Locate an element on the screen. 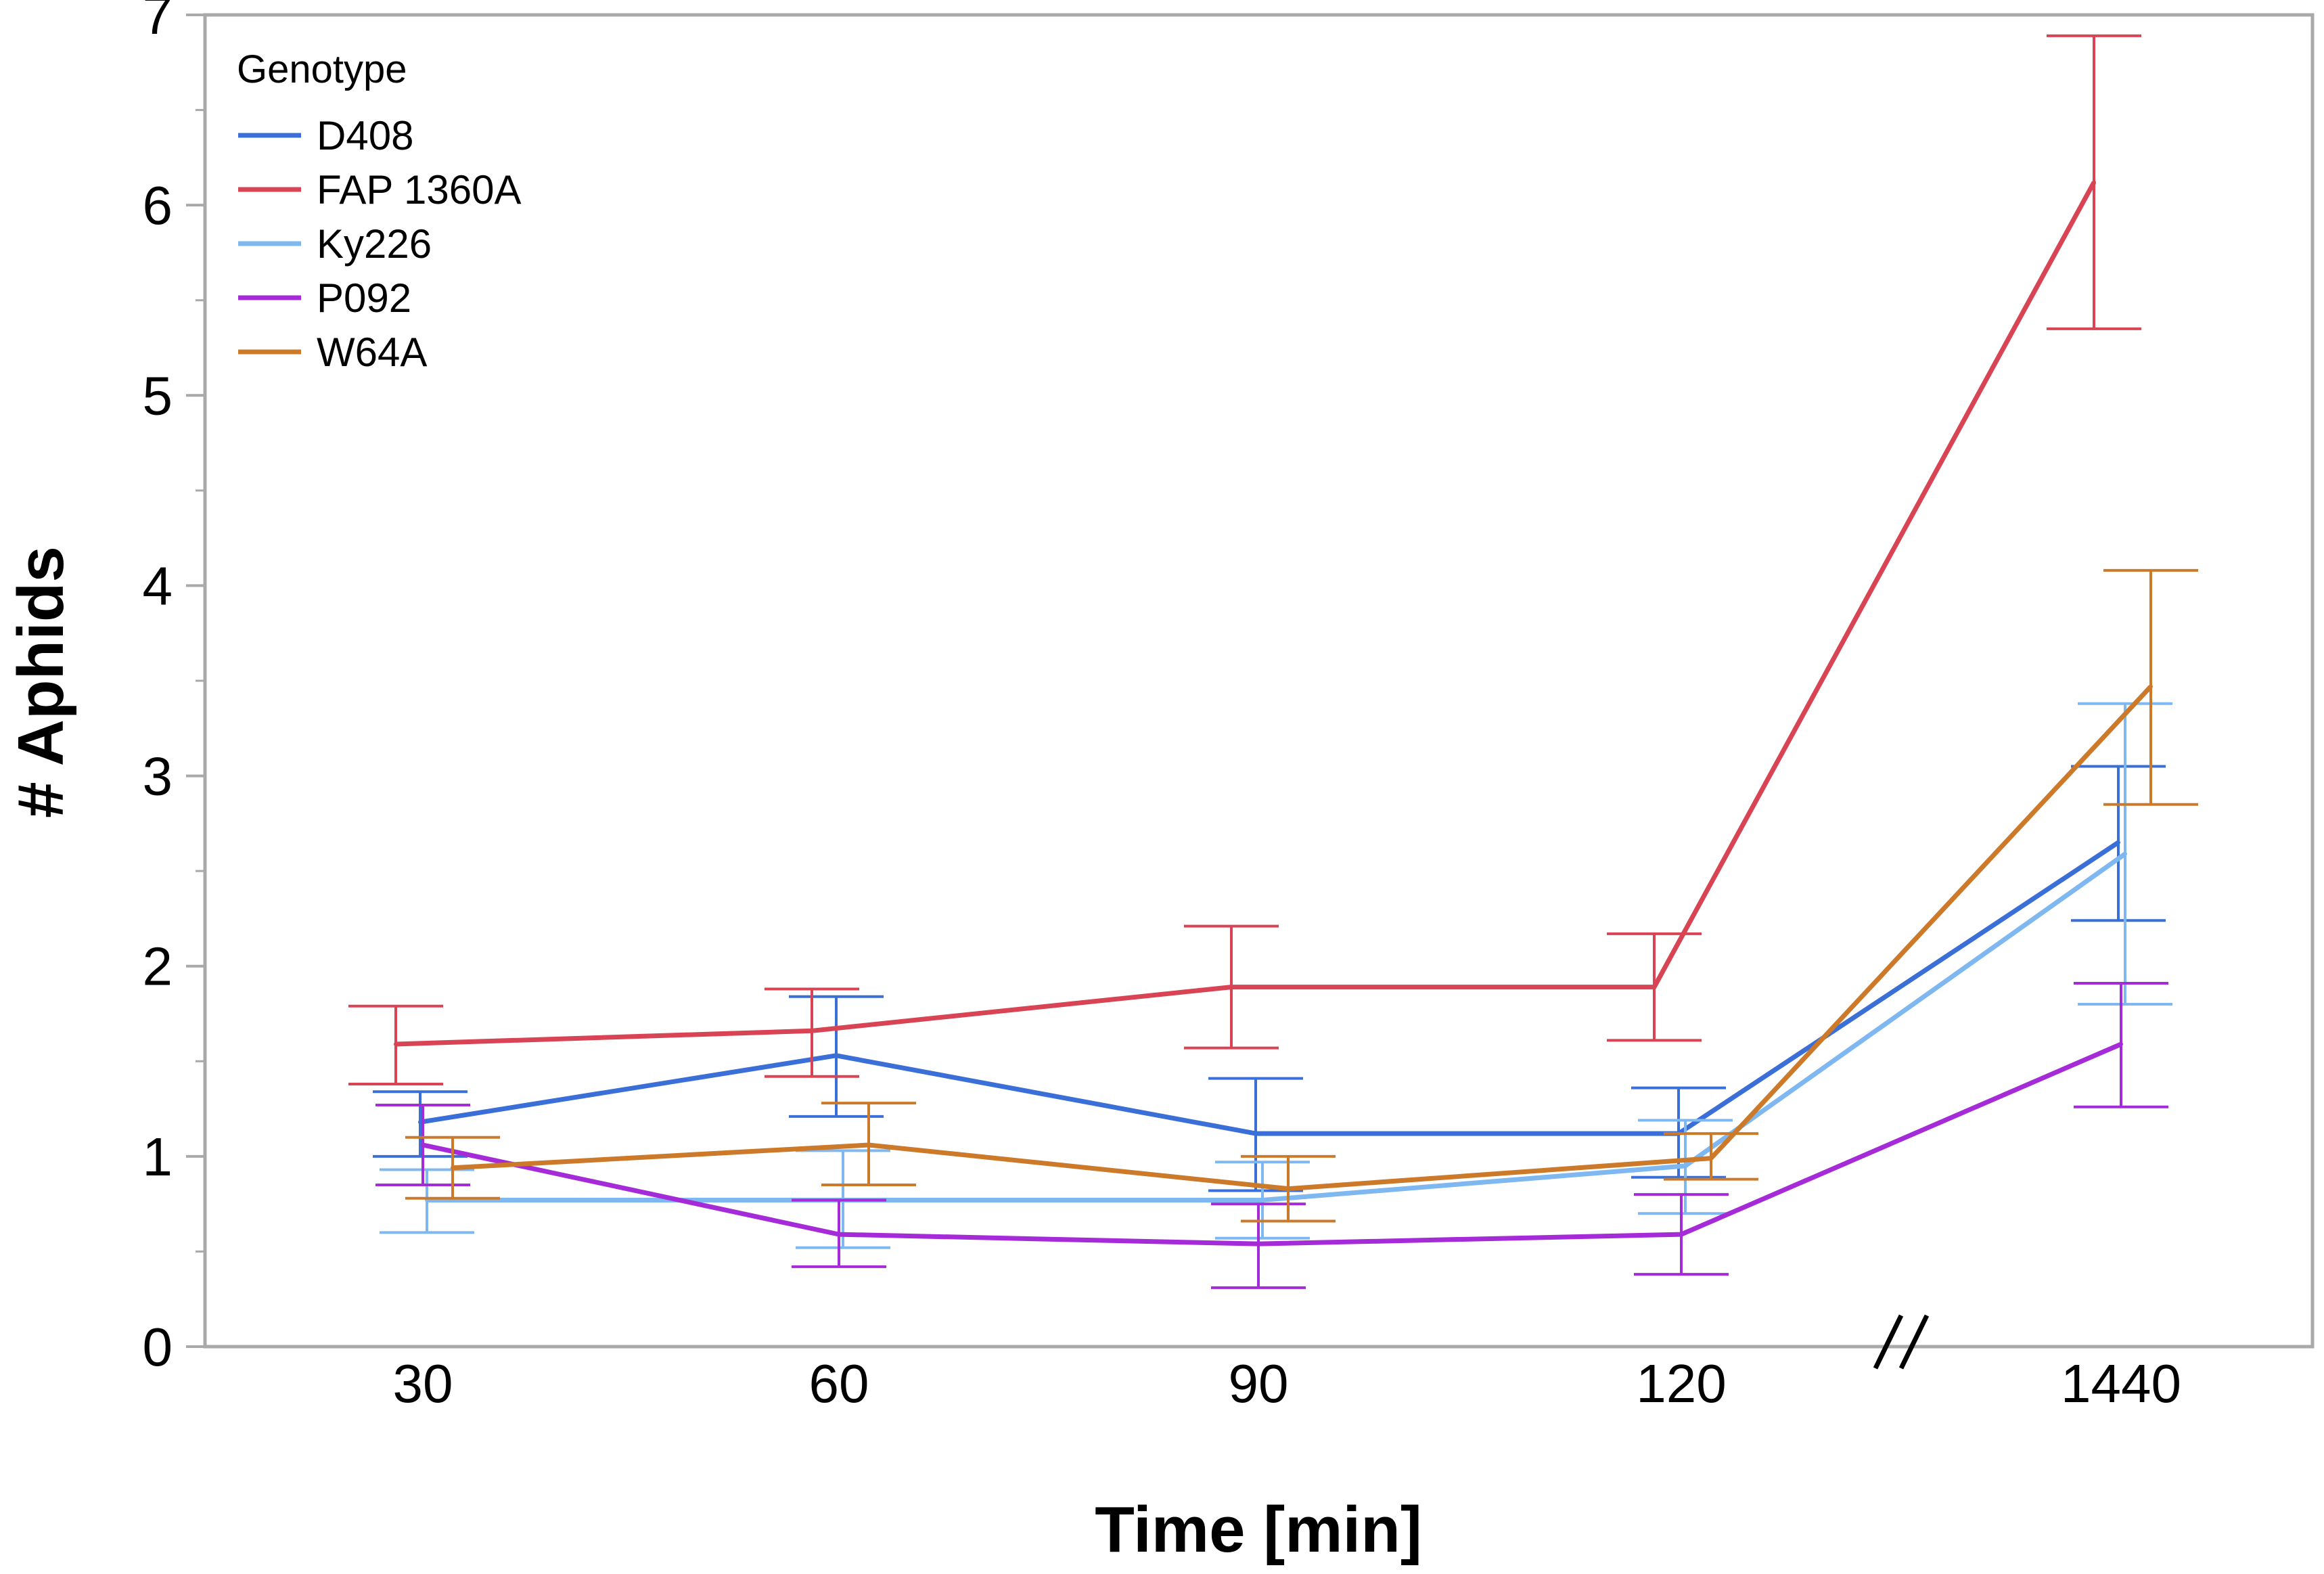 The height and width of the screenshot is (1574, 2324). legend-label: P092 is located at coordinates (364, 298).